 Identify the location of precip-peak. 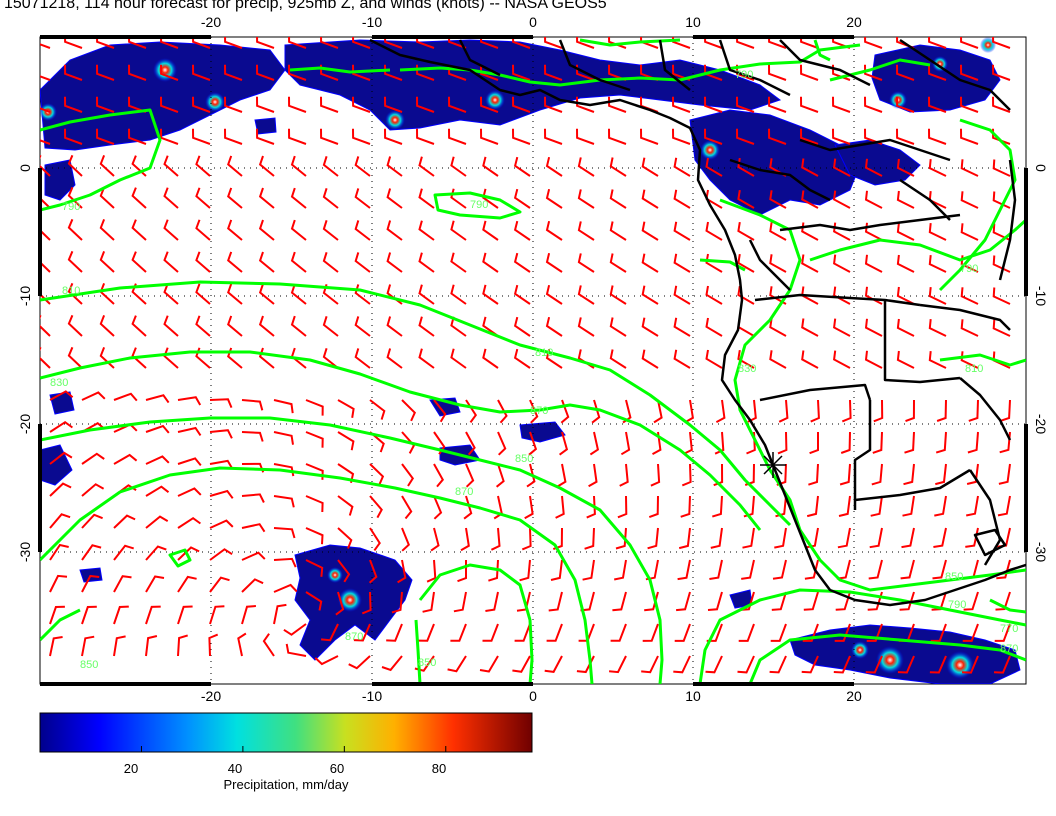
(350, 600).